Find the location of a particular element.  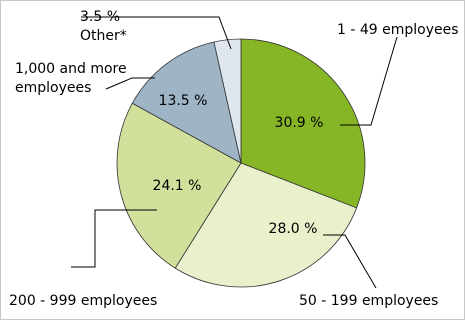

pie-slice-1000-plus is located at coordinates (186, 102).